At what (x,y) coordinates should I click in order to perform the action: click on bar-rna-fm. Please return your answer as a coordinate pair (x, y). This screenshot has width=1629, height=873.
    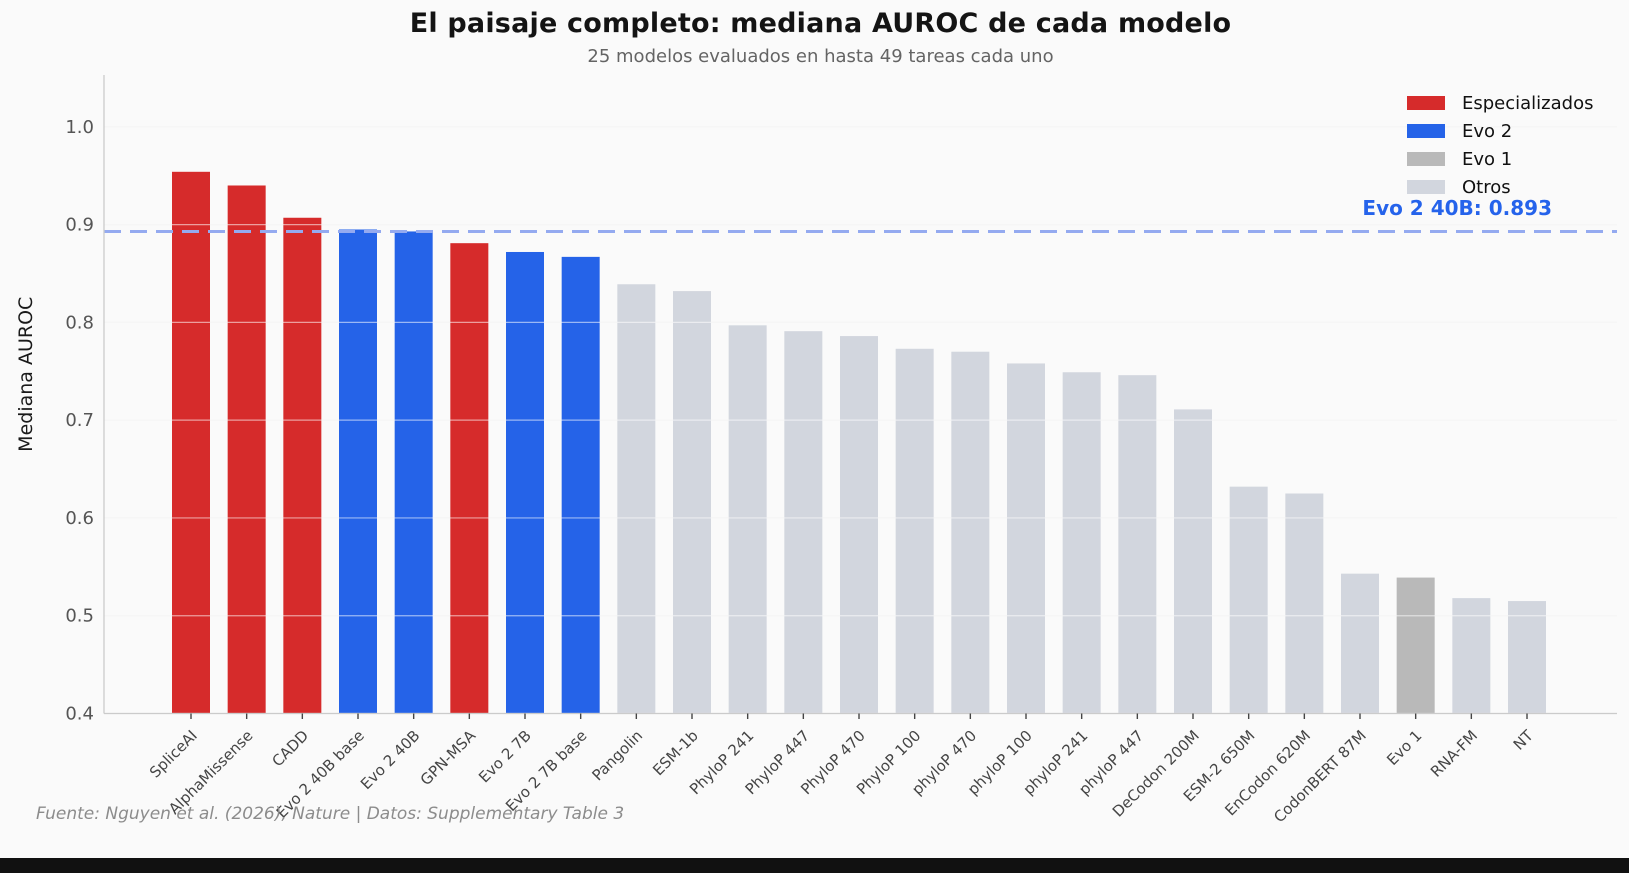
    Looking at the image, I should click on (1471, 656).